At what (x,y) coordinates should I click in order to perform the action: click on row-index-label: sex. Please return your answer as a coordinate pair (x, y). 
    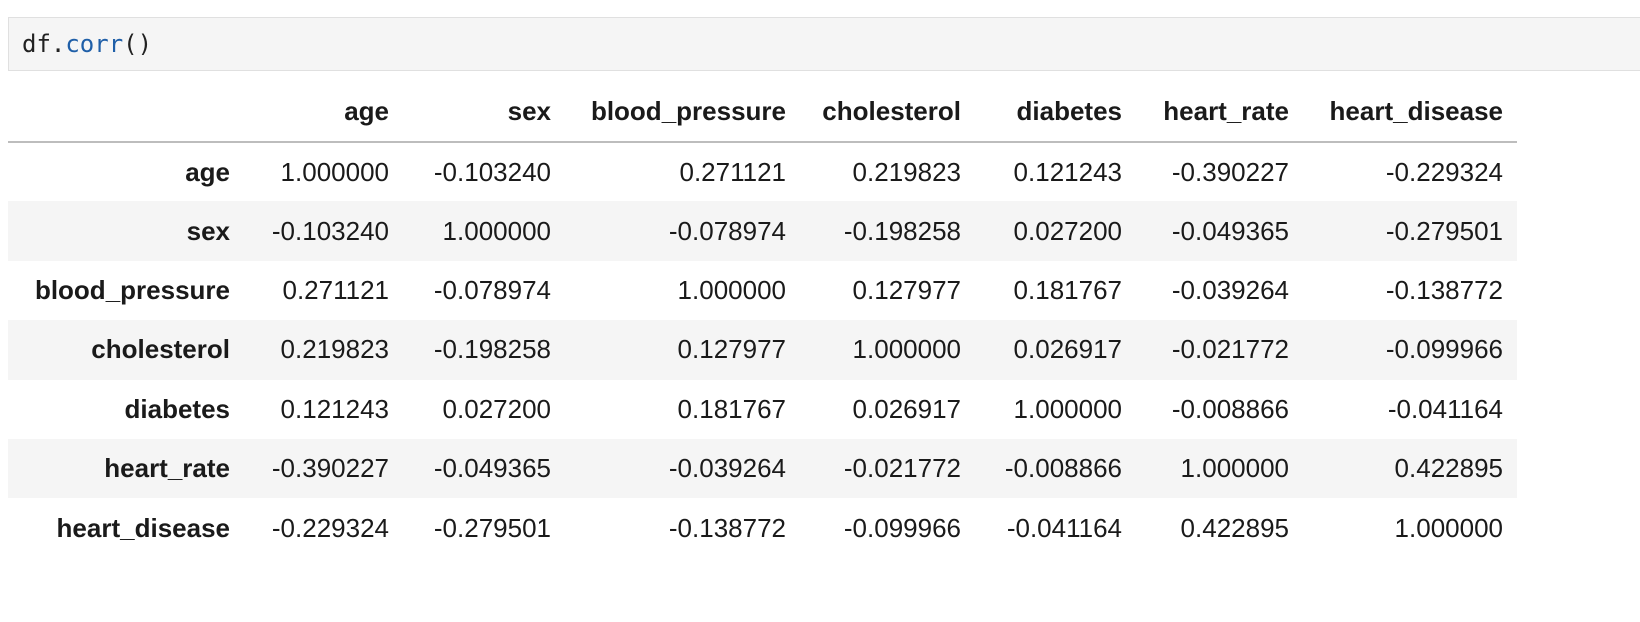
    Looking at the image, I should click on (208, 230).